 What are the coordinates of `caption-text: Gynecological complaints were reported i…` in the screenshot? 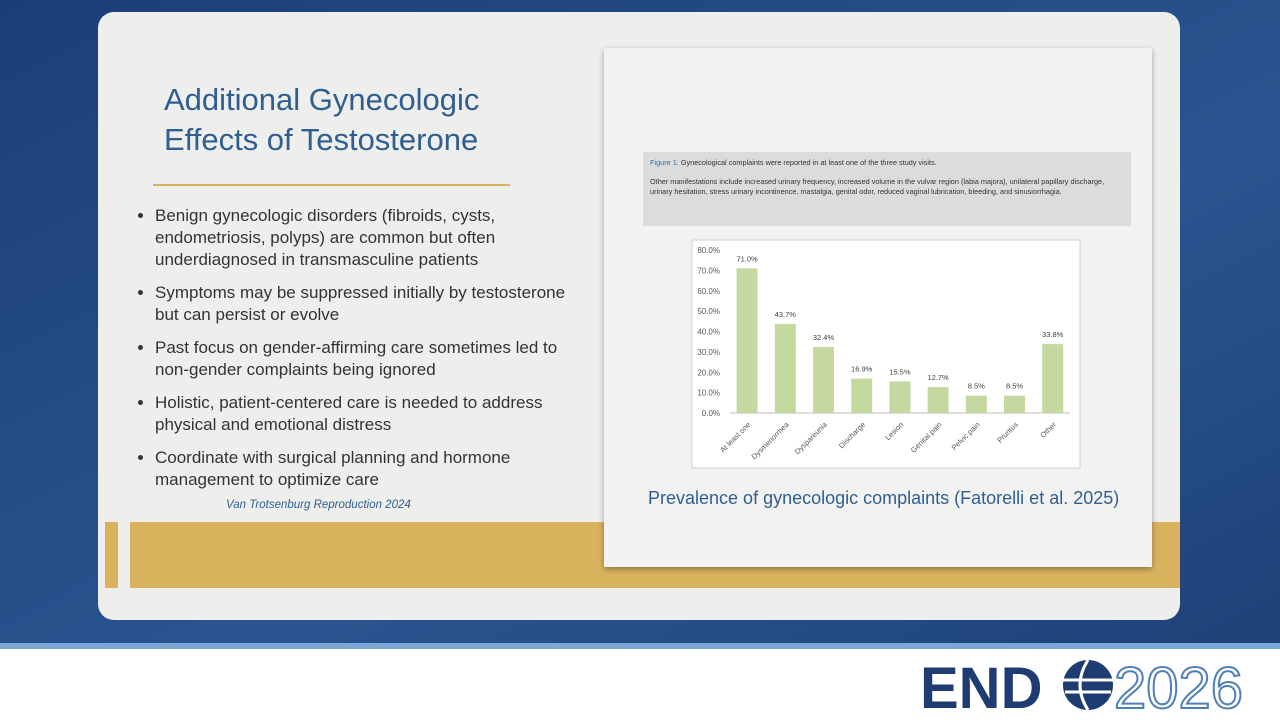 It's located at (808, 162).